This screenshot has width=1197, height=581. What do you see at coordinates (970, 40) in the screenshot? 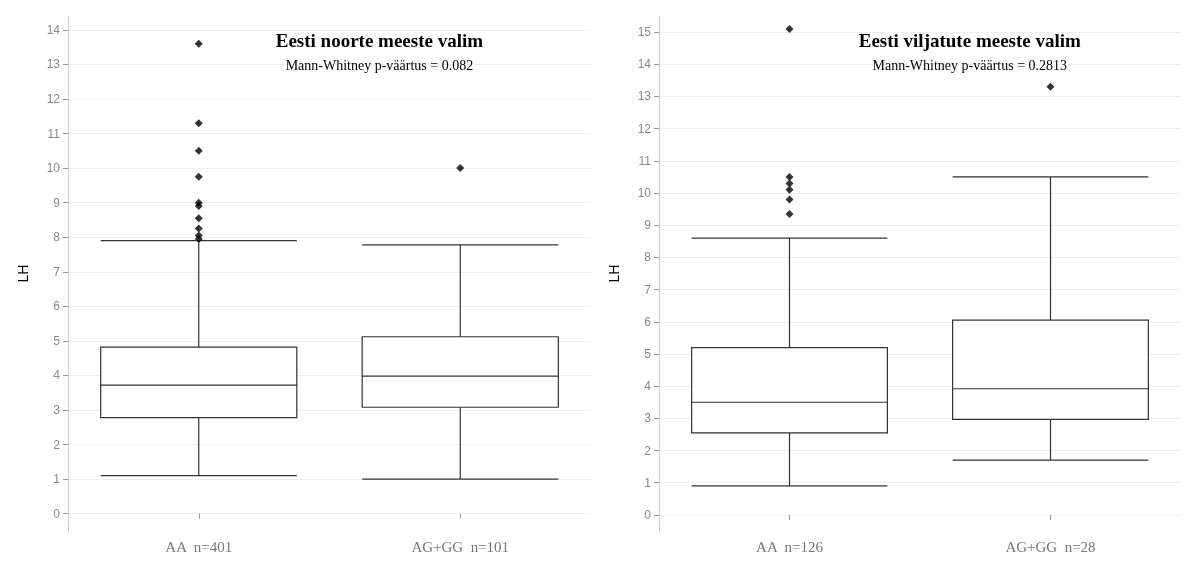
I see `text: Eesti viljatute meeste valim` at bounding box center [970, 40].